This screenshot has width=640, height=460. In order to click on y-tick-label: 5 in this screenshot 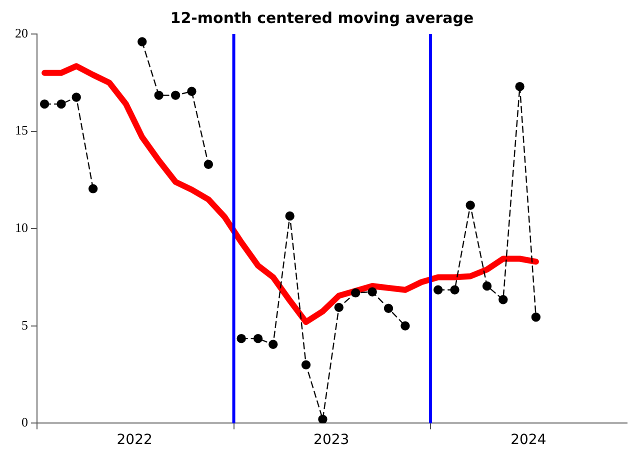, I will do `click(25, 324)`.